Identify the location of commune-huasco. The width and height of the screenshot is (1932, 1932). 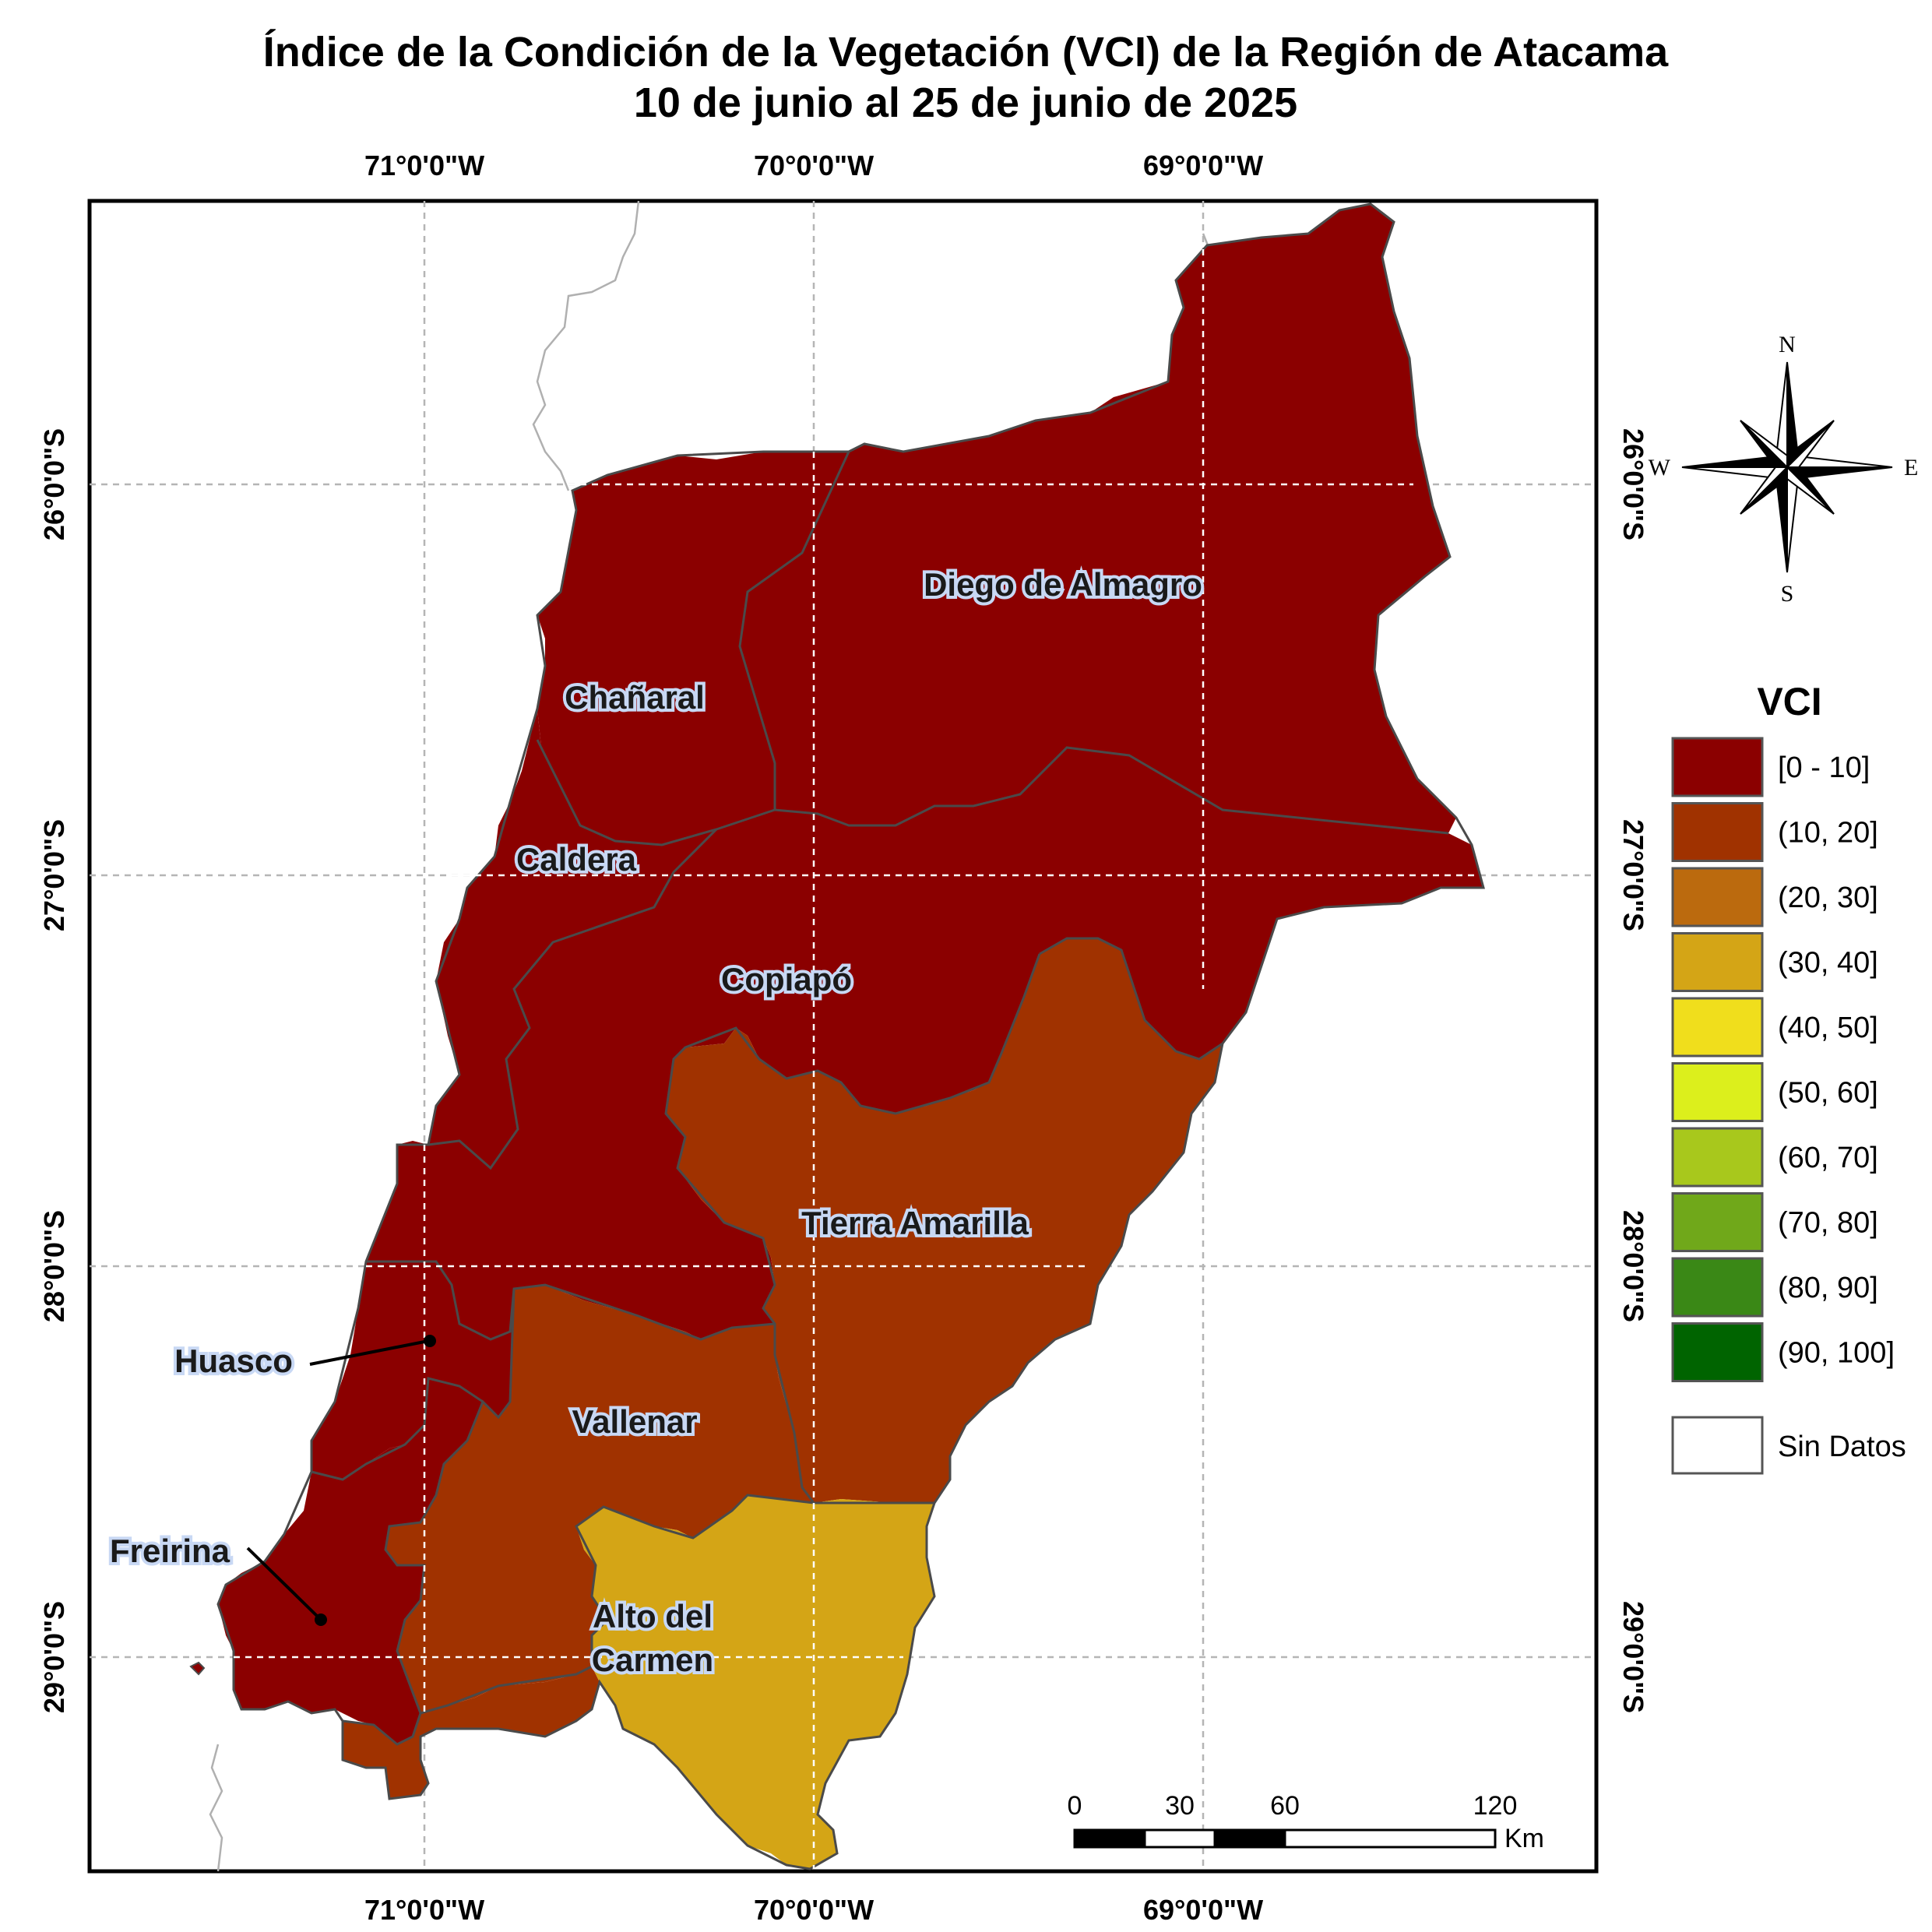
(412, 1371).